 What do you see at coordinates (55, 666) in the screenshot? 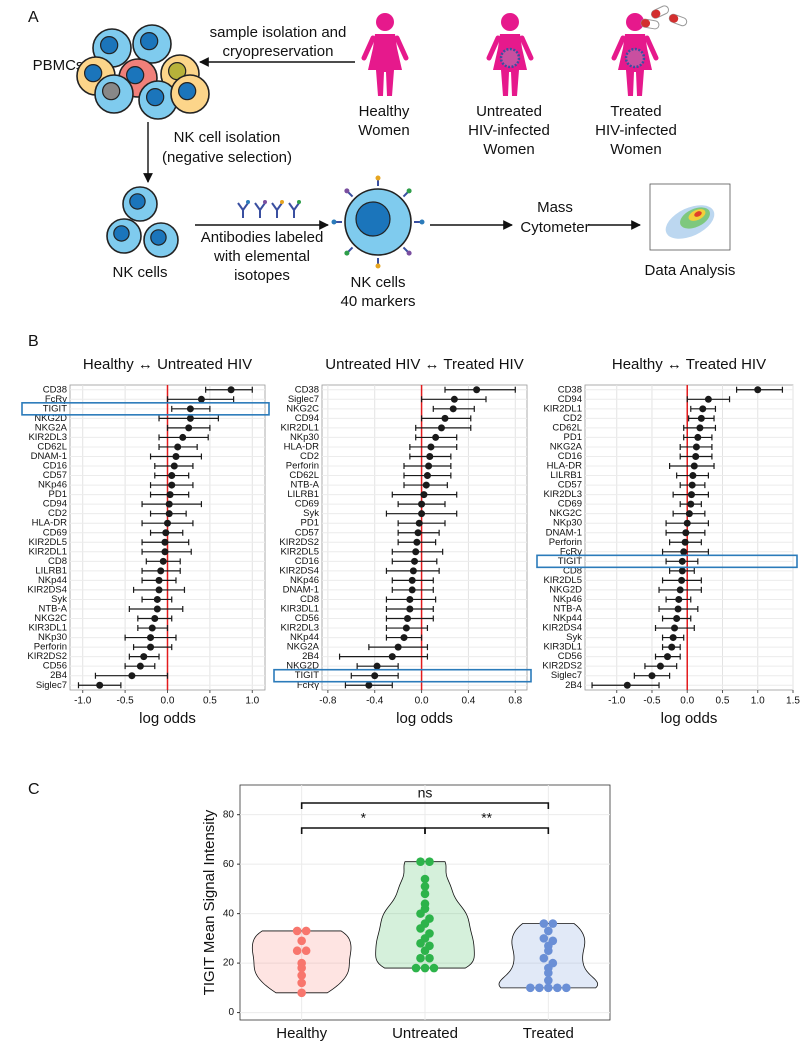
I see `y-tick-label: CD56` at bounding box center [55, 666].